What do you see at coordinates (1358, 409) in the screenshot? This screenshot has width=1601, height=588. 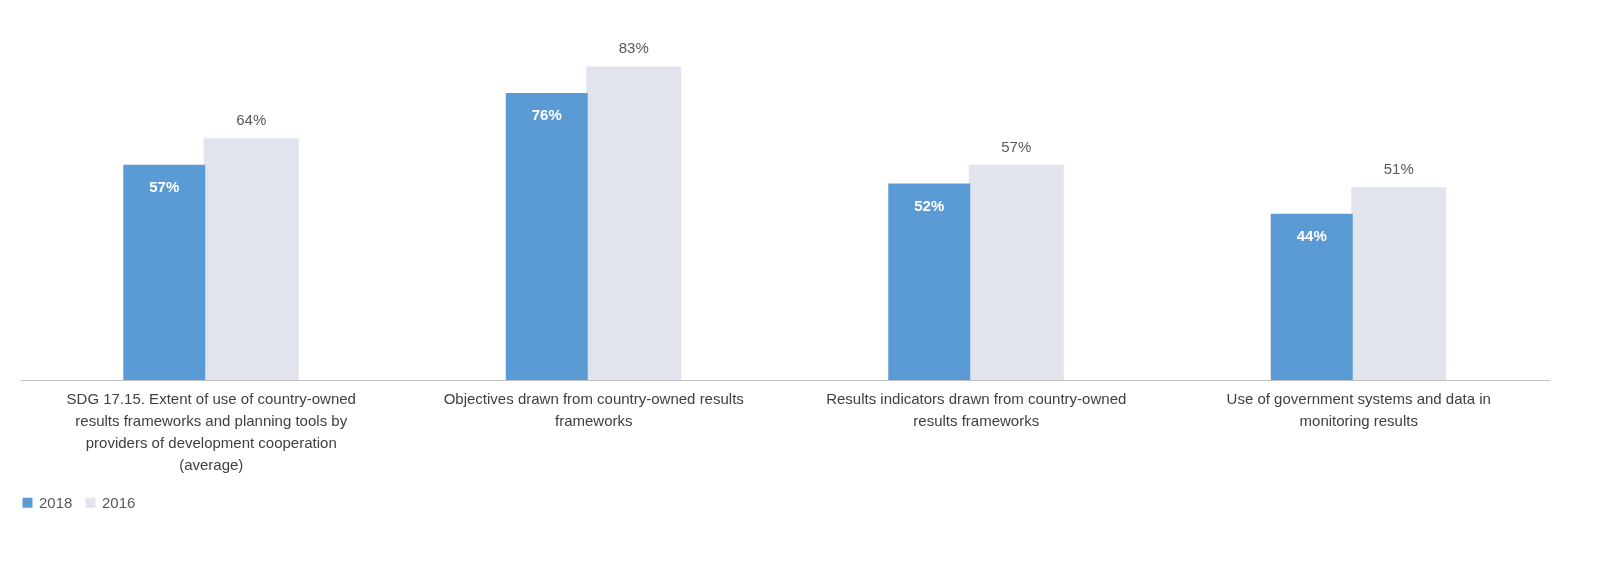 I see `x-tick-label: Use of government systems and data in monitoring results` at bounding box center [1358, 409].